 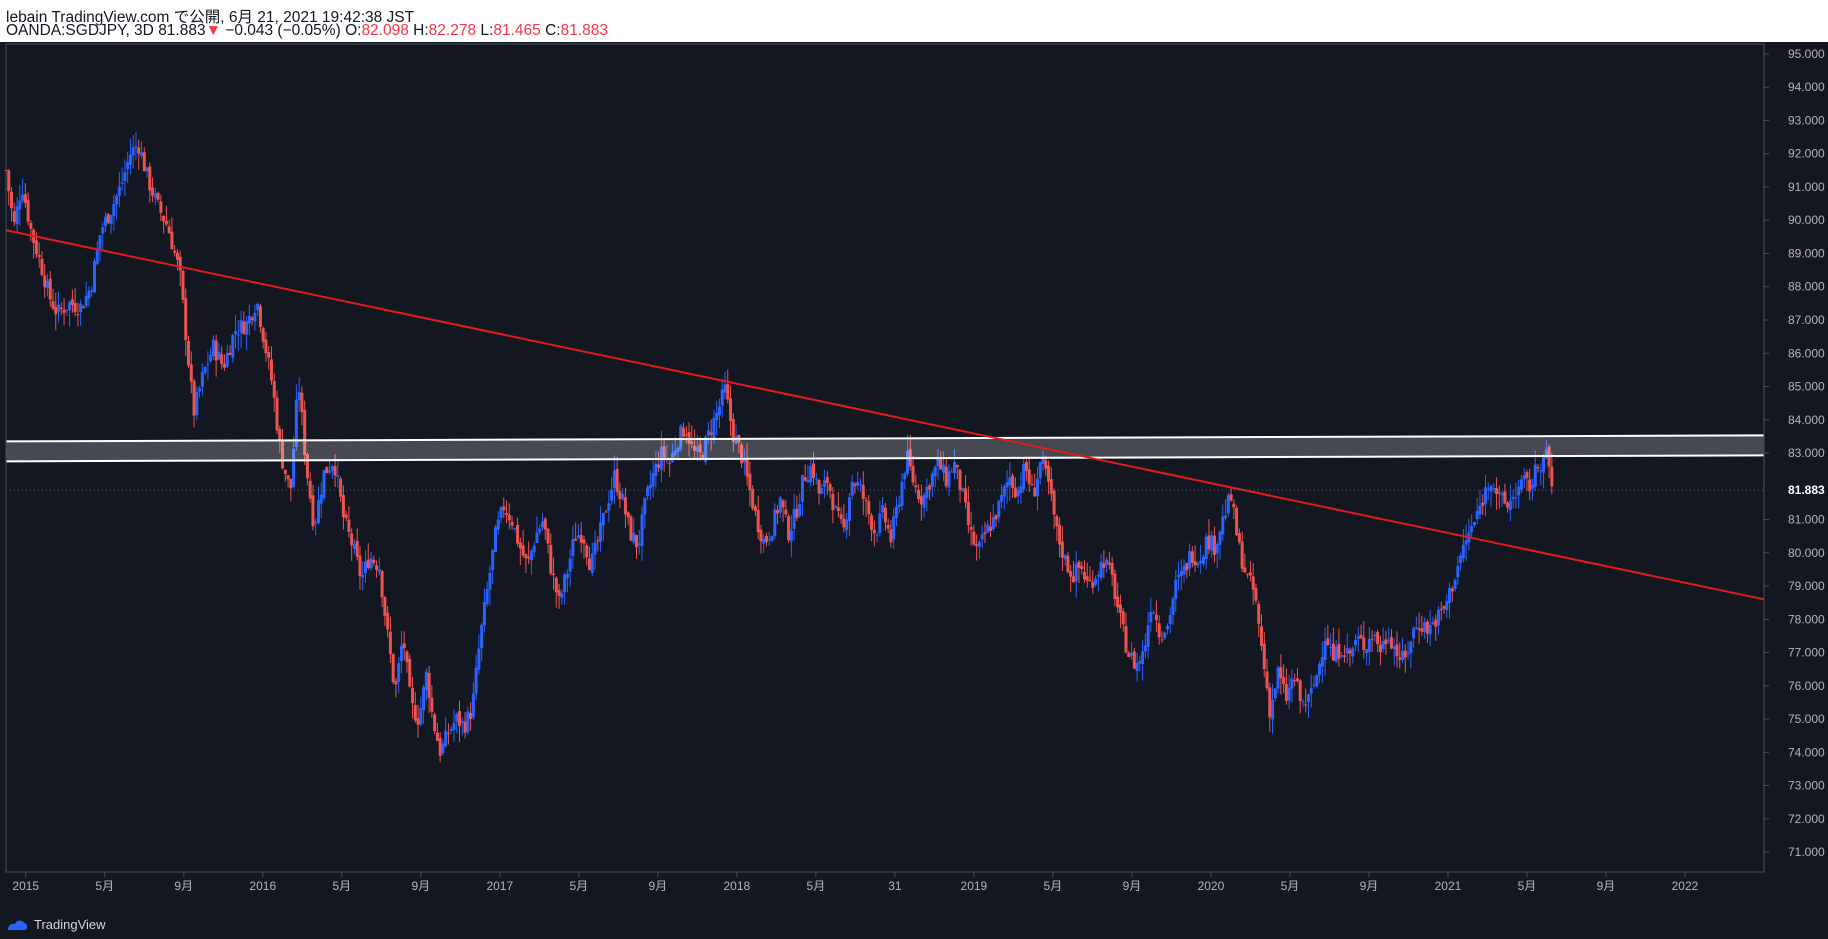 What do you see at coordinates (80, 30) in the screenshot?
I see `symbol-label: OANDA:SGDJPY, 3D` at bounding box center [80, 30].